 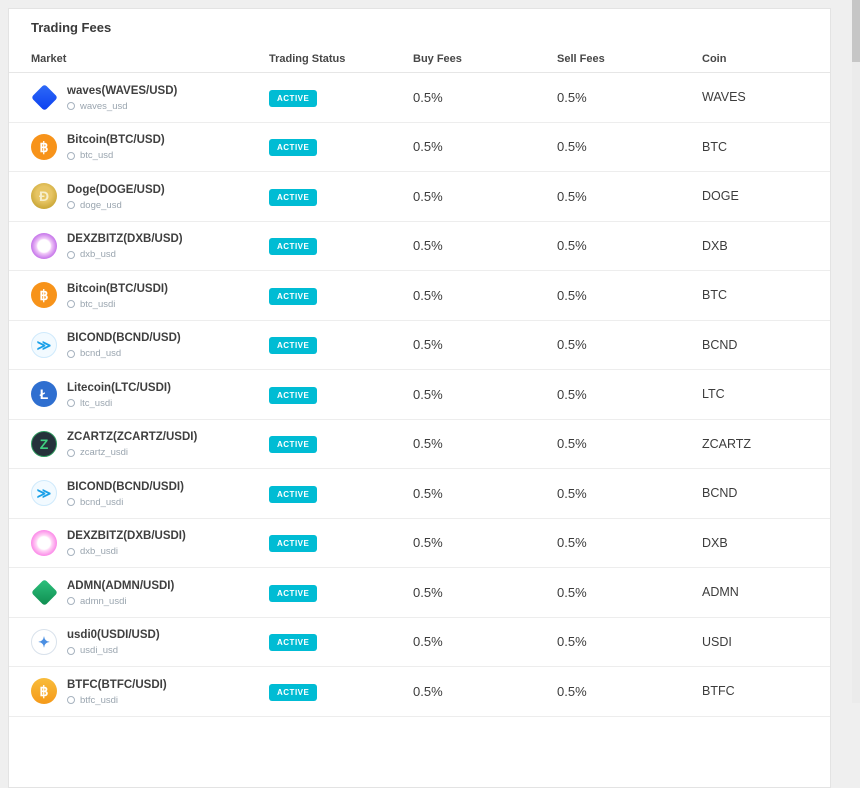 I want to click on scrollbar, so click(x=856, y=351).